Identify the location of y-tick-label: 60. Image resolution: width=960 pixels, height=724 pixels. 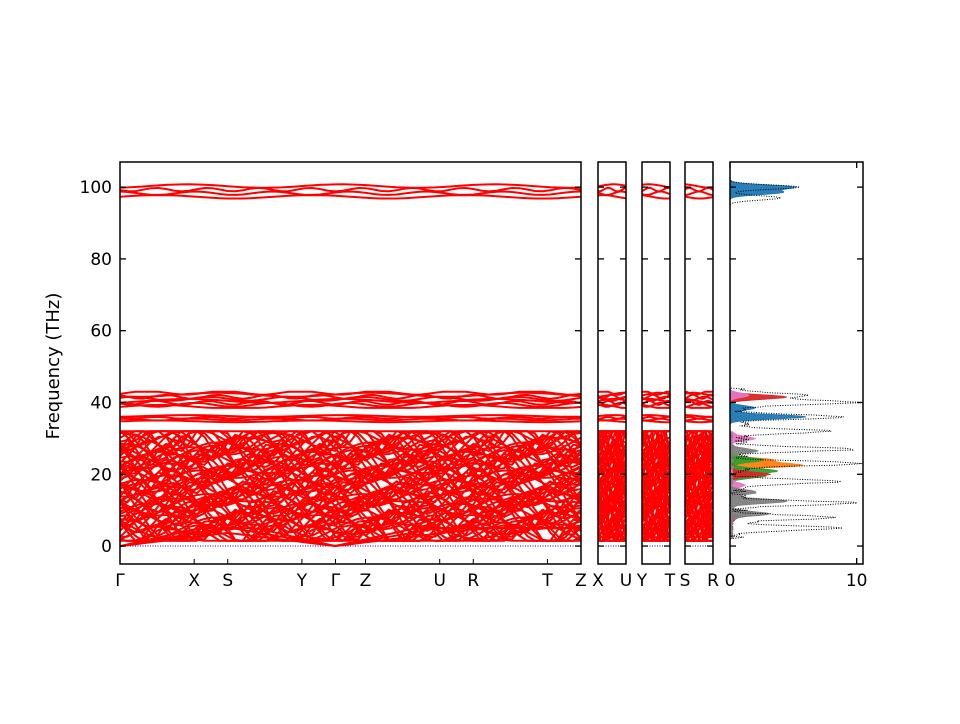
(101, 332).